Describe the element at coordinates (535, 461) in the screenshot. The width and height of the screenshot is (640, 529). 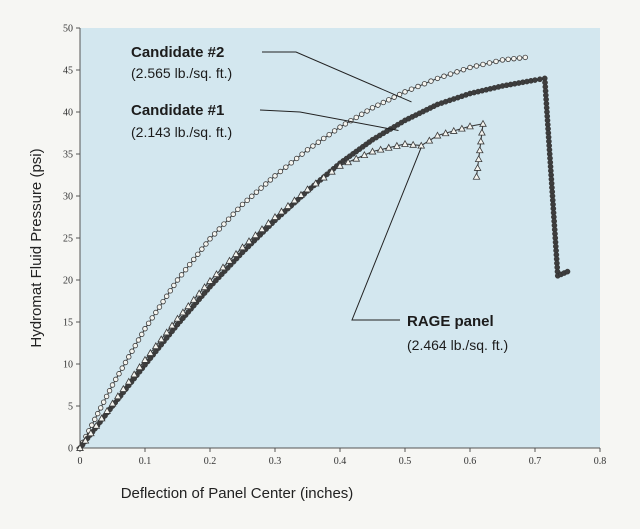
I see `x-tick-label: 0.7` at that location.